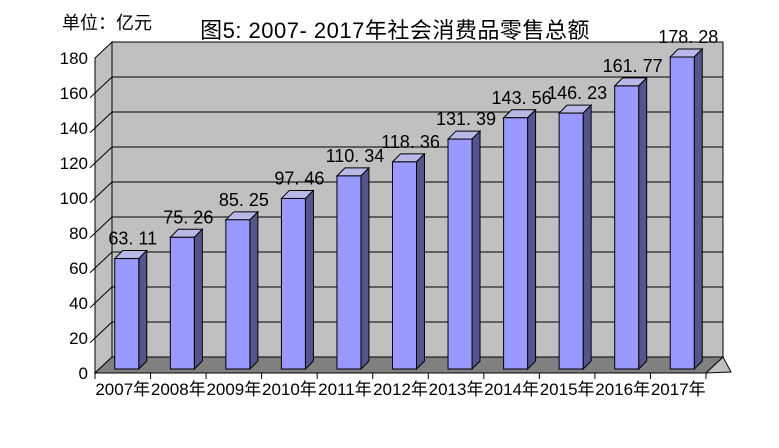 This screenshot has height=448, width=779. I want to click on x-axis-category-label: 2008年, so click(178, 389).